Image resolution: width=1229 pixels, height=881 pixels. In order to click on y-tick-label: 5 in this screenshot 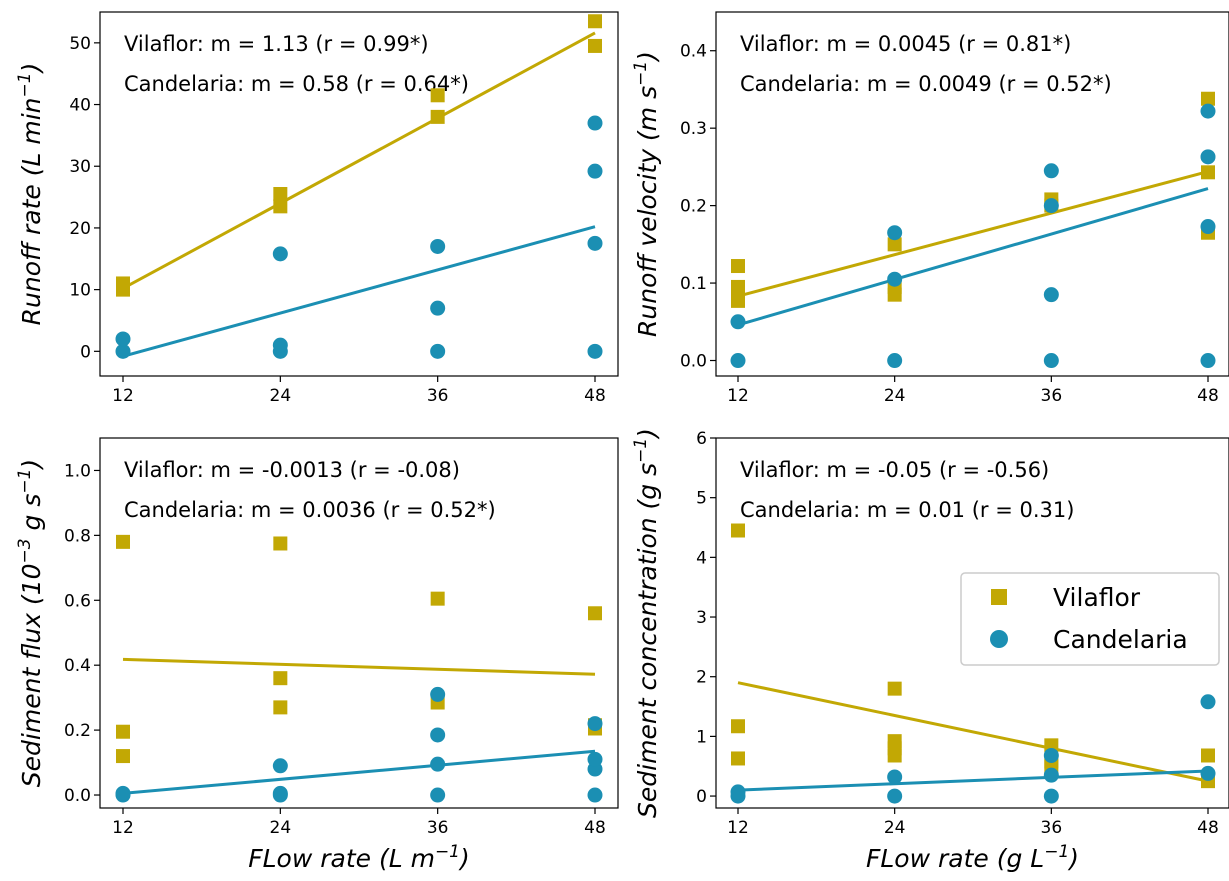, I will do `click(701, 499)`.